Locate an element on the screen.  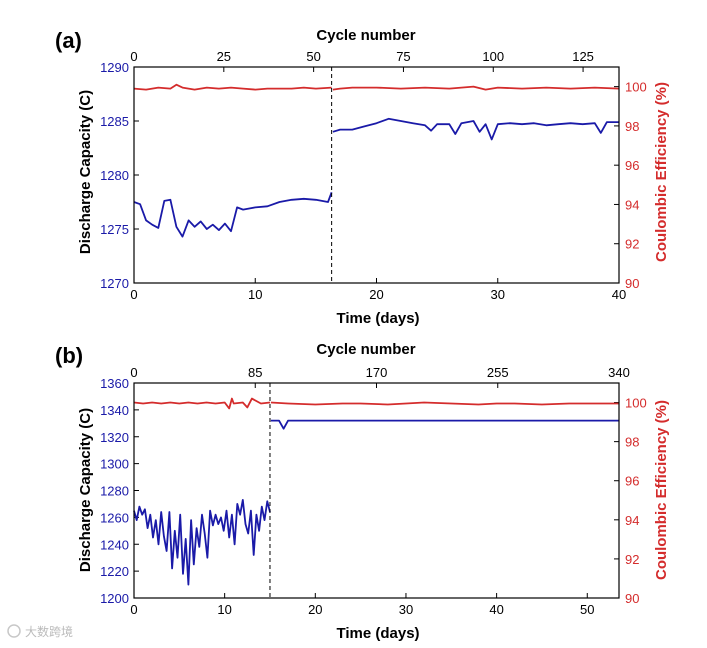
panel-a-right-ticks: 90 92 94 96 98 100 is located at coordinates (630, 185).